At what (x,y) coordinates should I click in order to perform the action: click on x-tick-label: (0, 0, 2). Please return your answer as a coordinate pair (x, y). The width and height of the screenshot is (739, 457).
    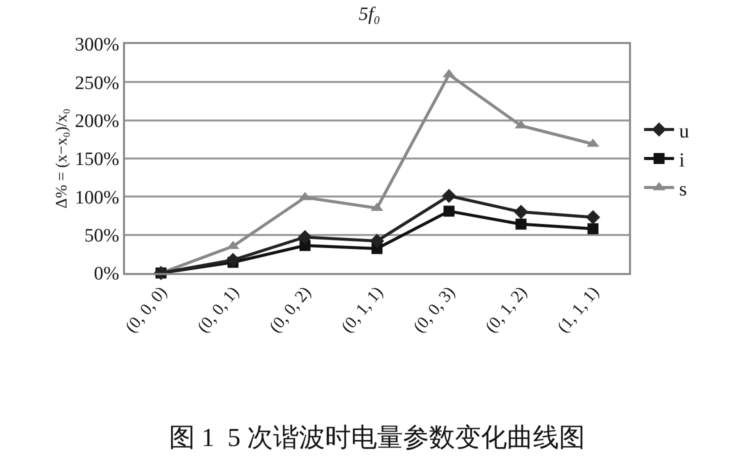
    Looking at the image, I should click on (290, 309).